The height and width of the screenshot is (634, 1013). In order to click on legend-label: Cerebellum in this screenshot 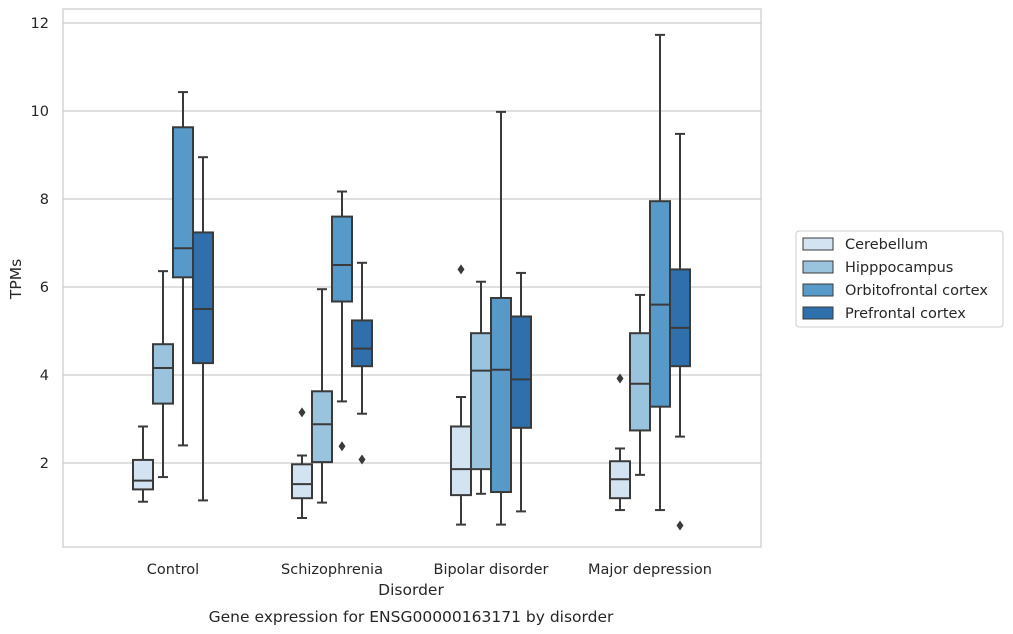, I will do `click(886, 245)`.